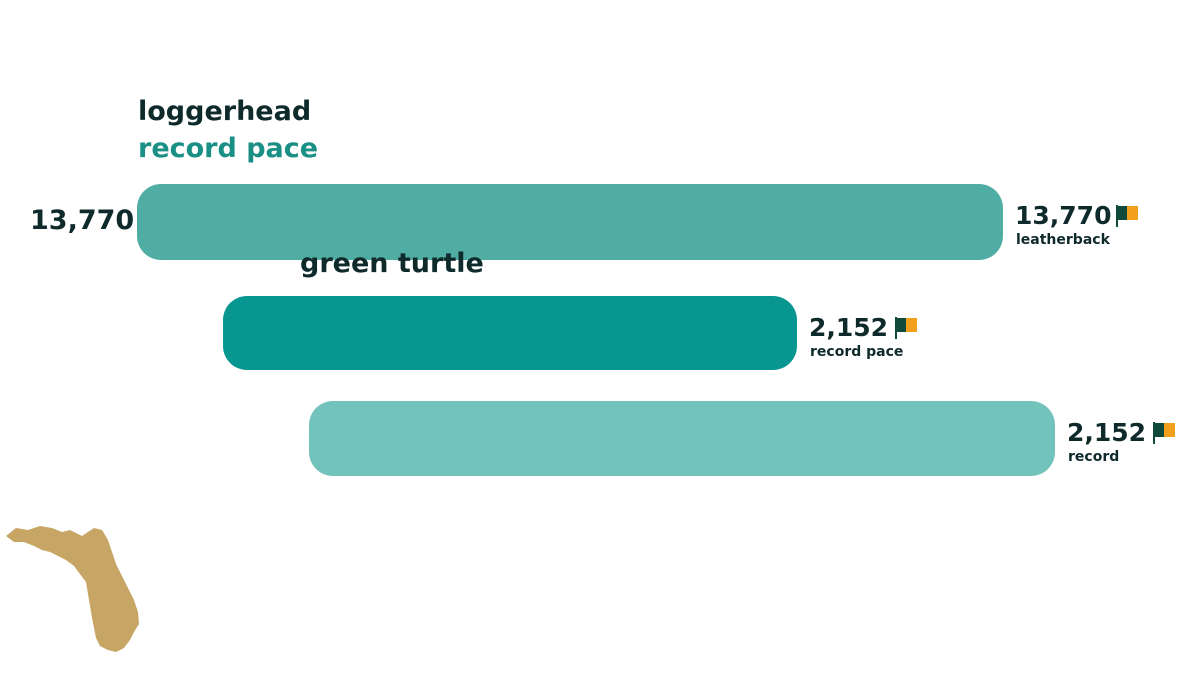  I want to click on bar-2-value-label: 2,152, so click(849, 327).